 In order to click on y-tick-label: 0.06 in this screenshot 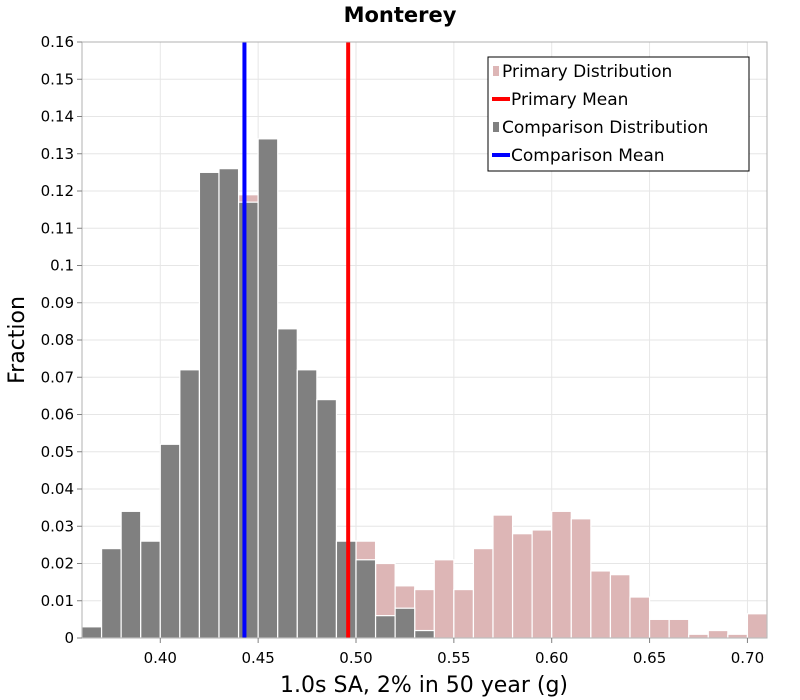, I will do `click(57, 415)`.